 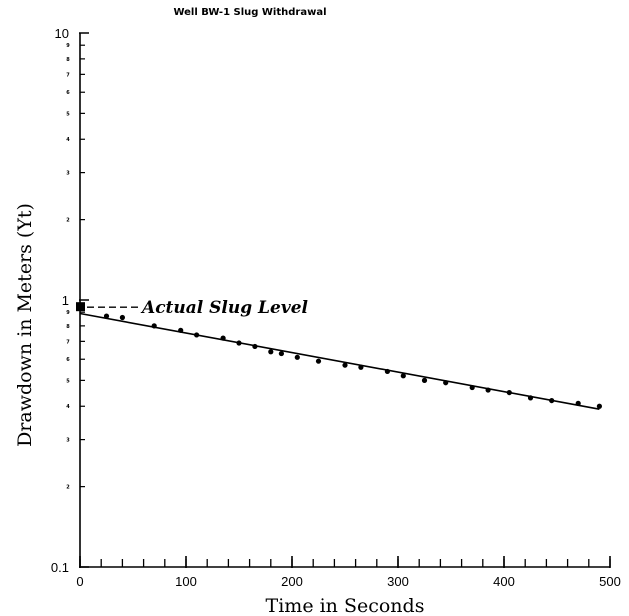 I want to click on slug-level-label: Actual Slug Level, so click(x=224, y=308).